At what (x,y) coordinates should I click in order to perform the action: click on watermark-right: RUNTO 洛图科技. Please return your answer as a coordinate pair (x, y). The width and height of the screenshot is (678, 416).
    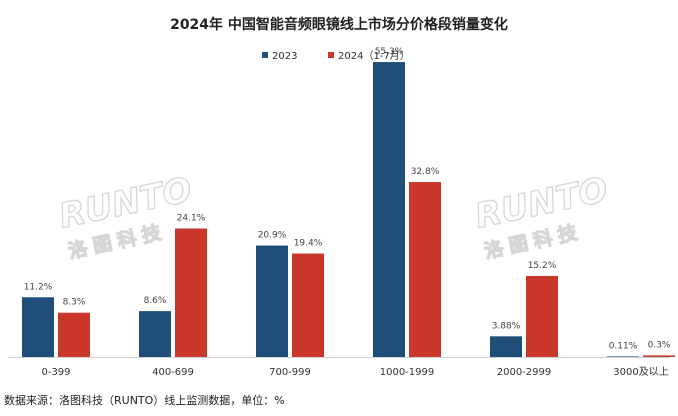
    Looking at the image, I should click on (541, 216).